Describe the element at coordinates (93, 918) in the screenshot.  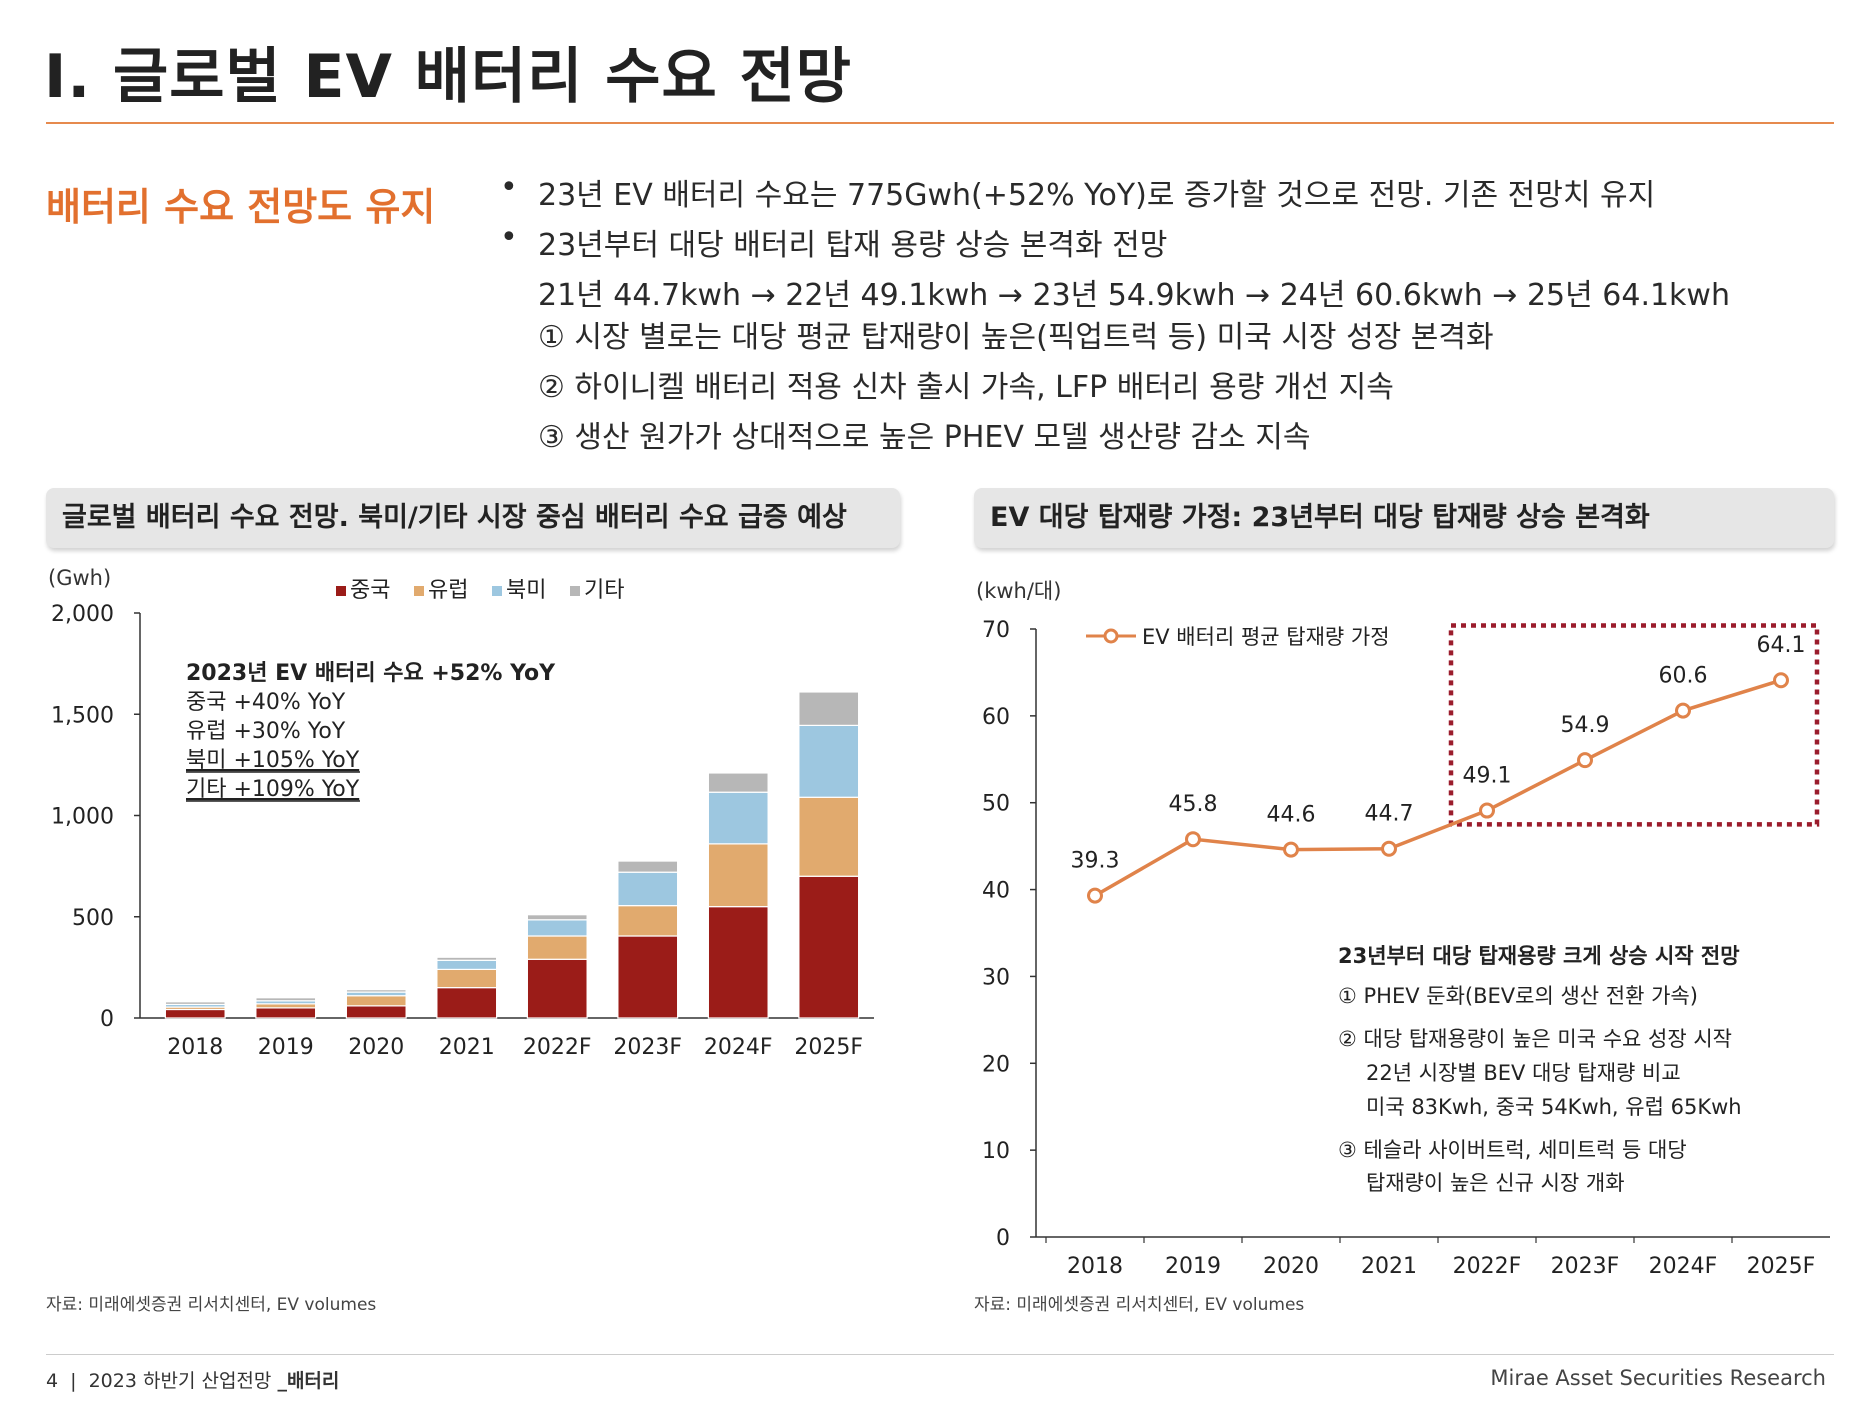
I see `y-tick-label: 500` at that location.